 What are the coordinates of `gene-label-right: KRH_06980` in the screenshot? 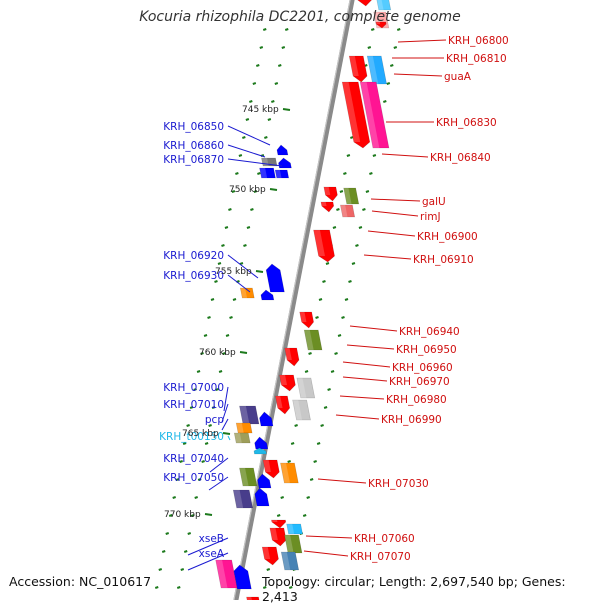 It's located at (416, 400).